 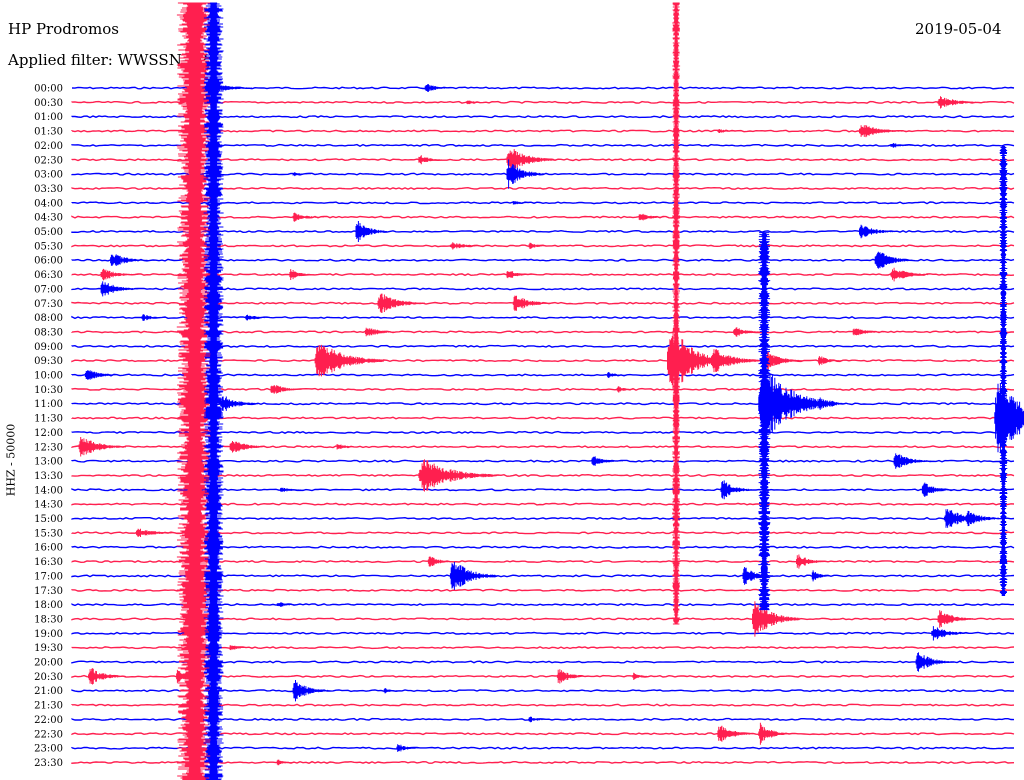 What do you see at coordinates (48, 763) in the screenshot?
I see `time-tick-label: 23:30` at bounding box center [48, 763].